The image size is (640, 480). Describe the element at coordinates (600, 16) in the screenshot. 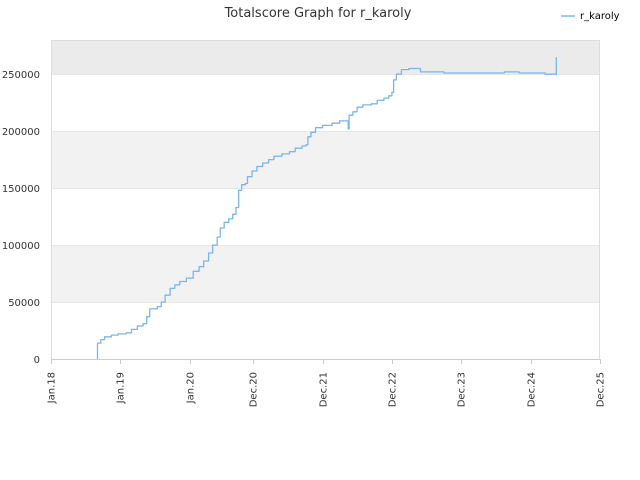

I see `legend-label: r_karoly` at that location.